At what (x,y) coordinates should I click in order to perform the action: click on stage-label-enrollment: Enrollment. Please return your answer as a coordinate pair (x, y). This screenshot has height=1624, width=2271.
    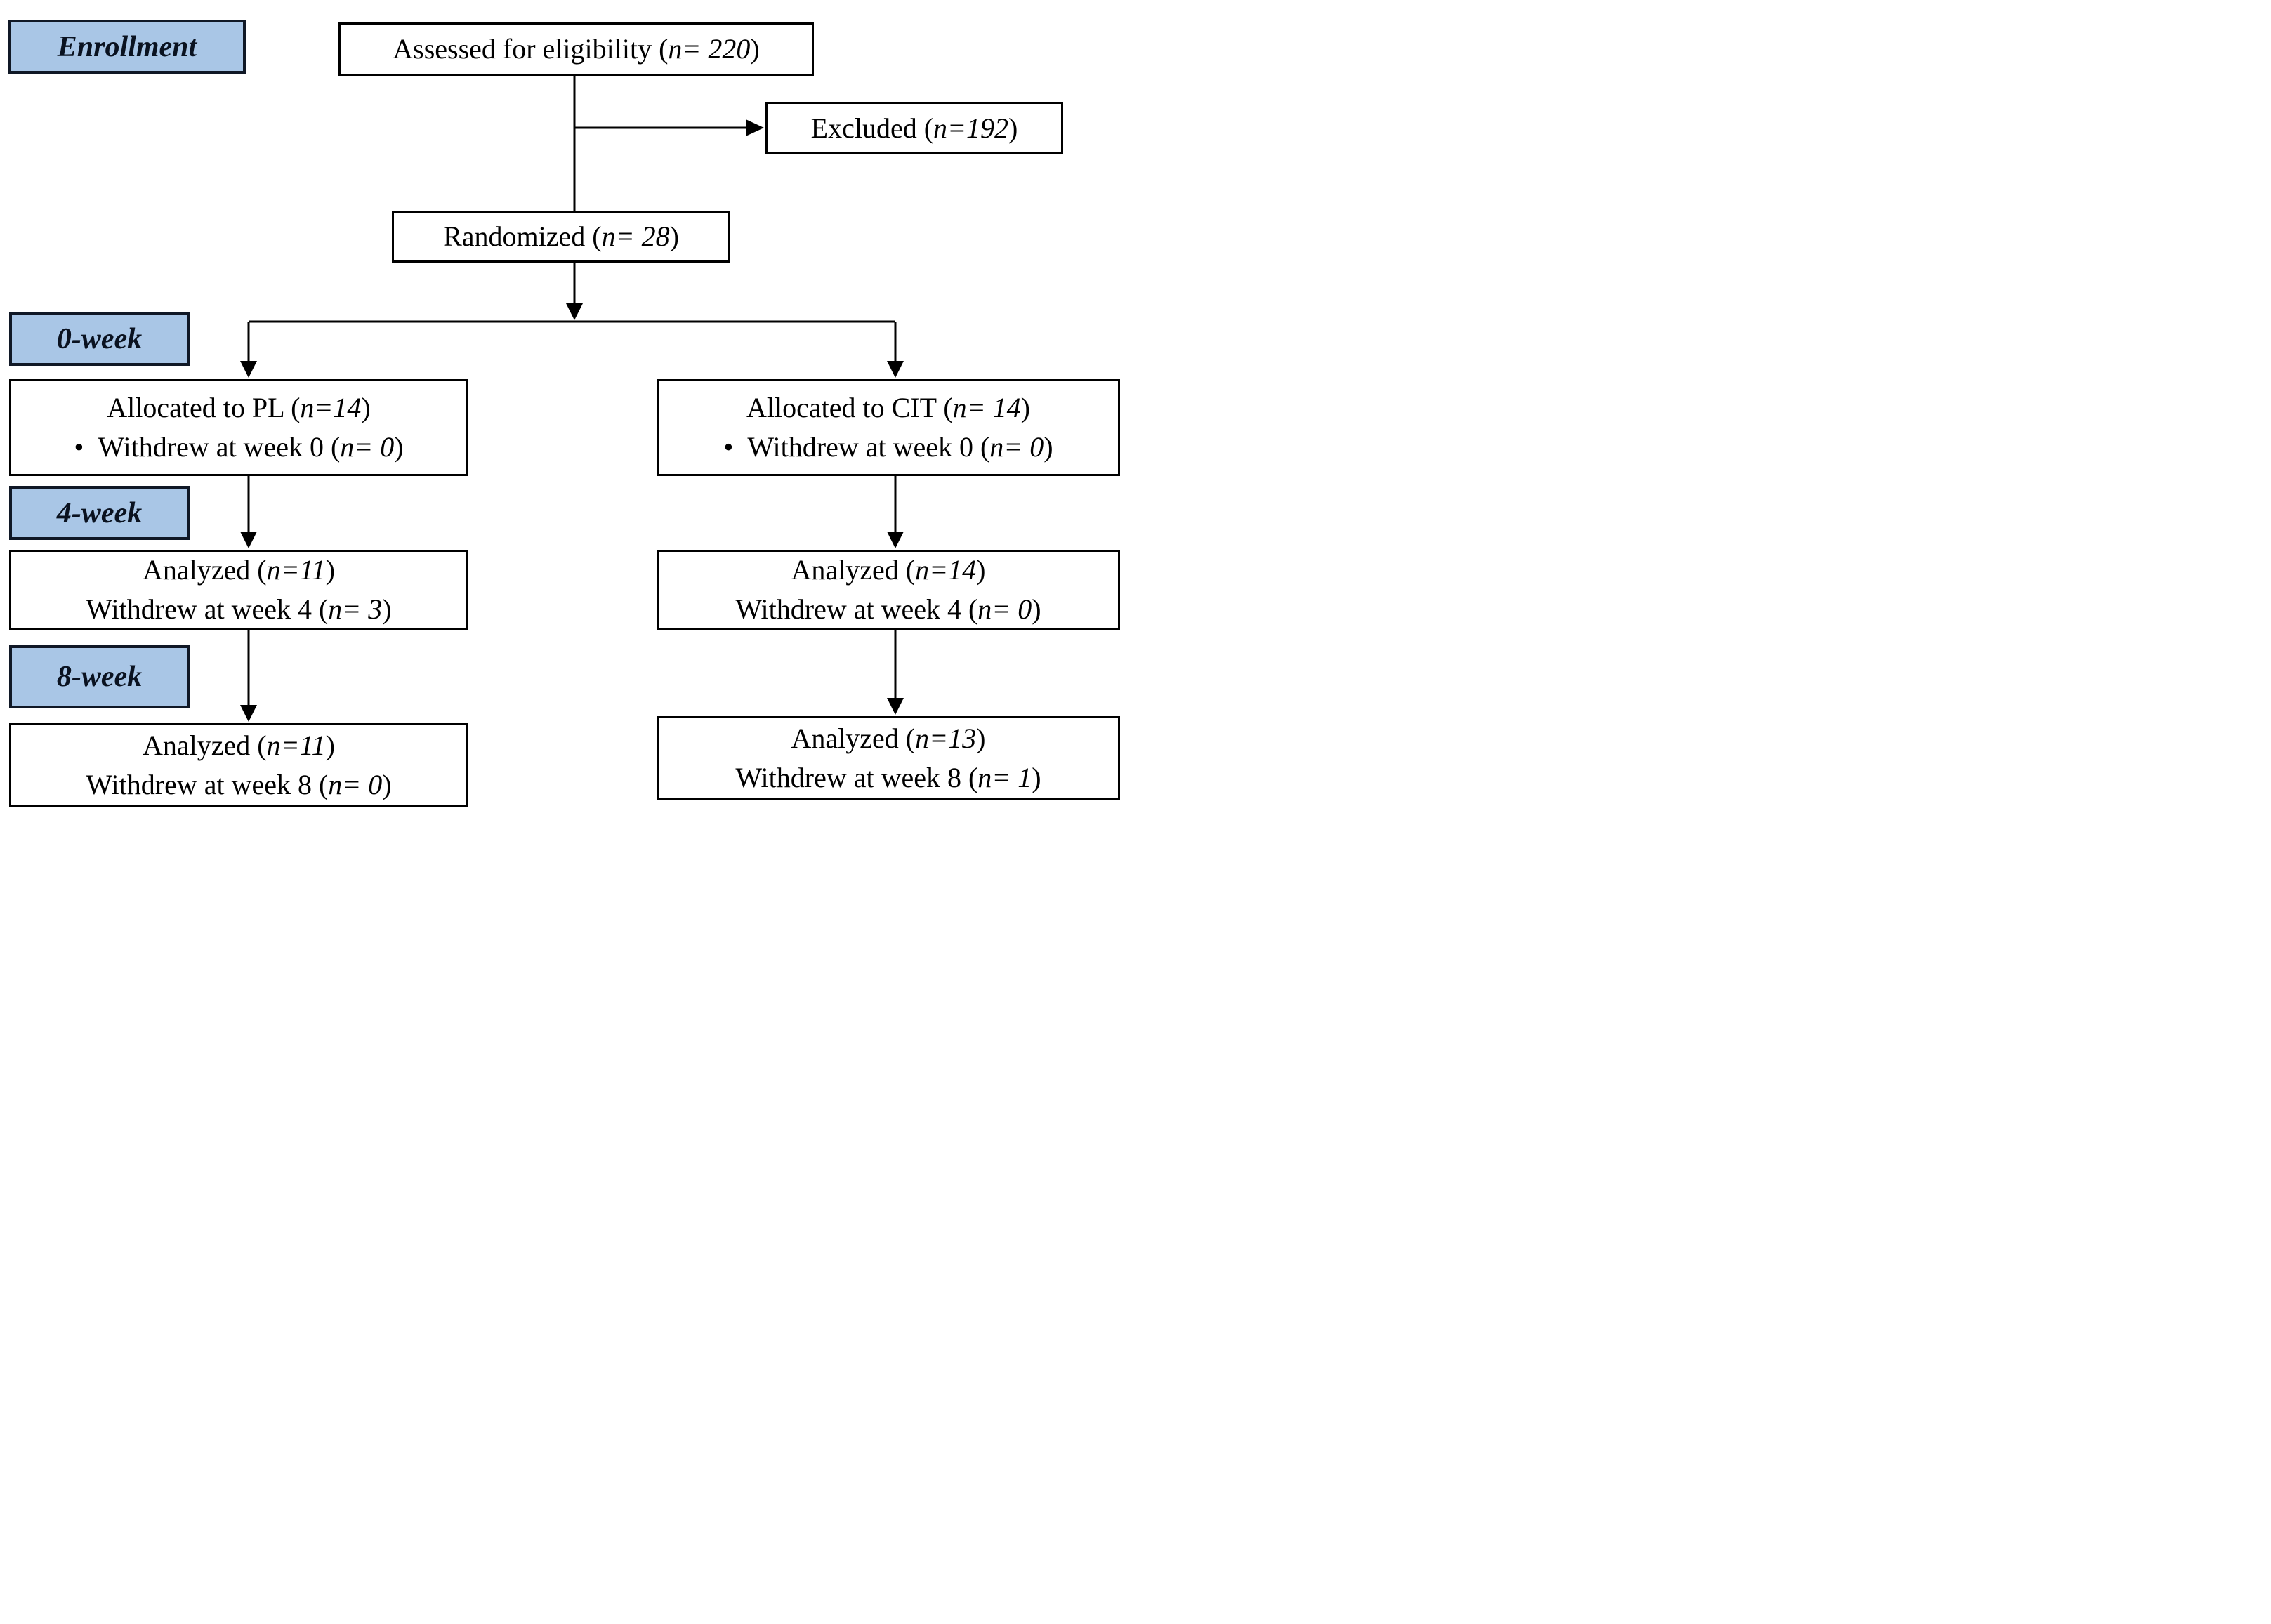
    Looking at the image, I should click on (127, 47).